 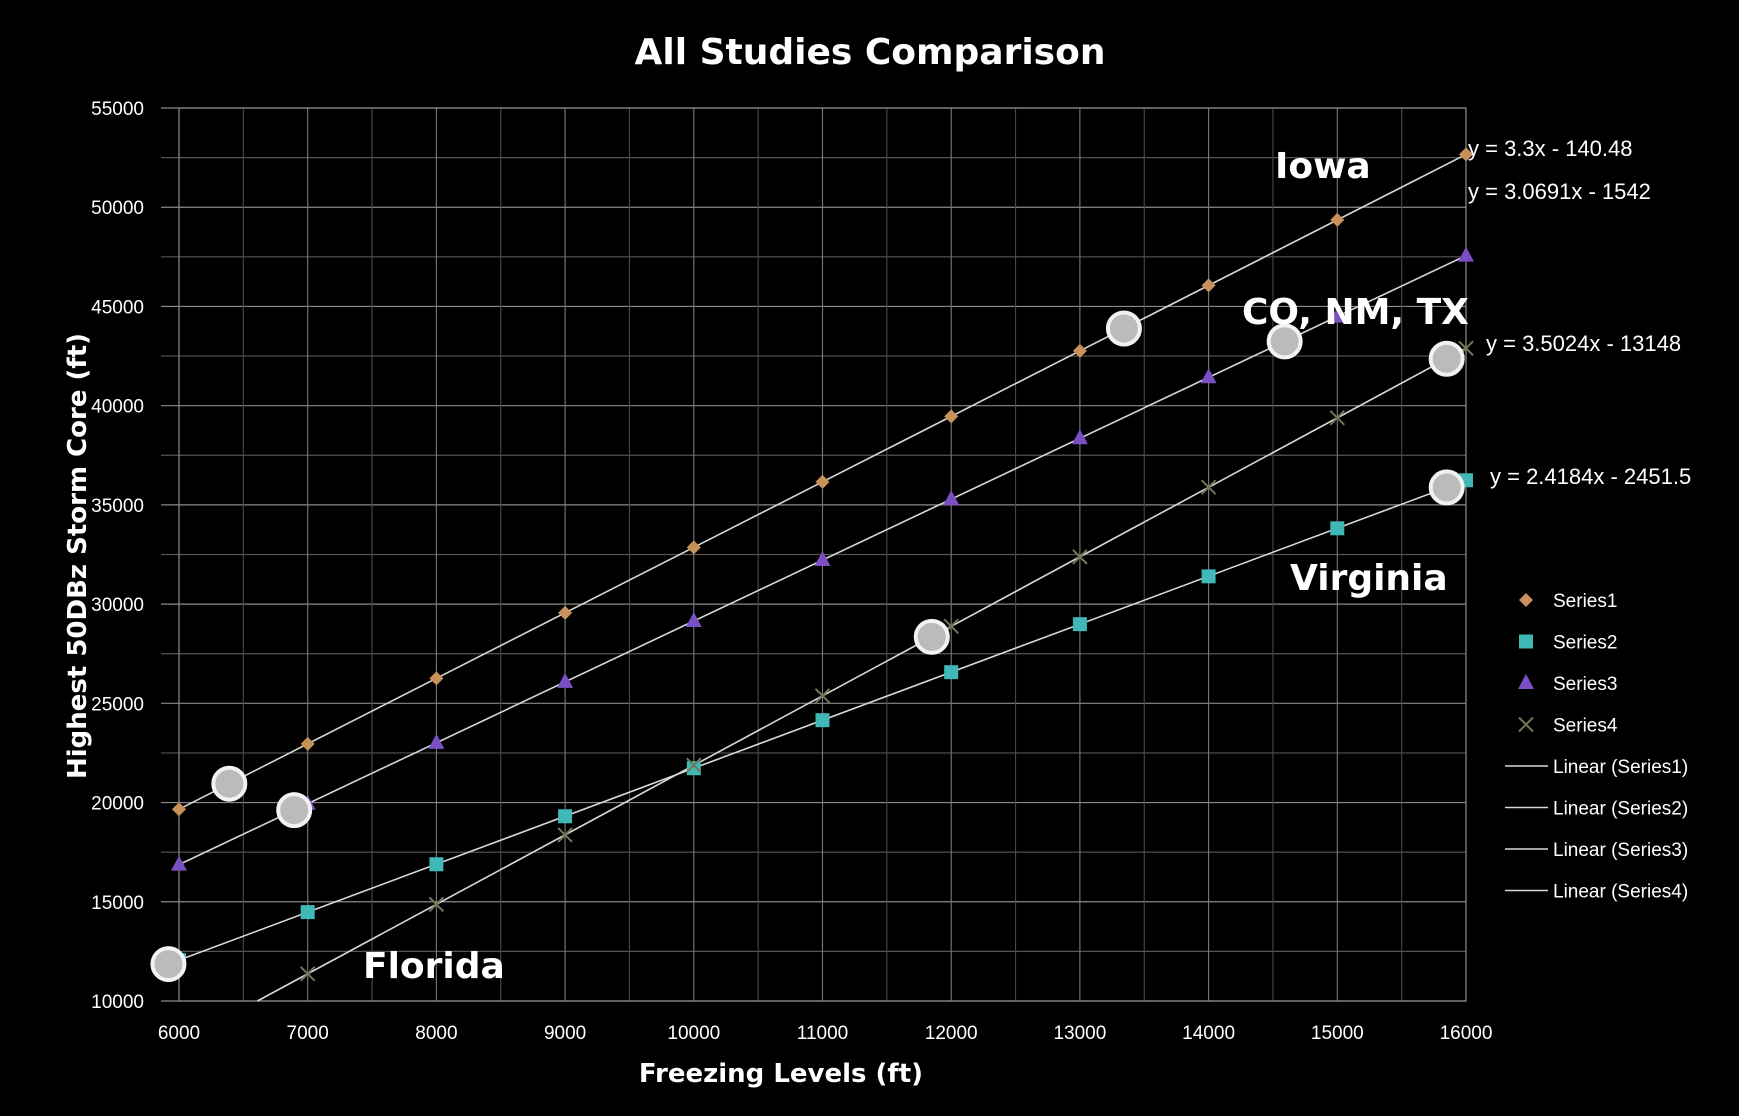 I want to click on x-axis-label: Freezing Levels (ft), so click(x=781, y=1074).